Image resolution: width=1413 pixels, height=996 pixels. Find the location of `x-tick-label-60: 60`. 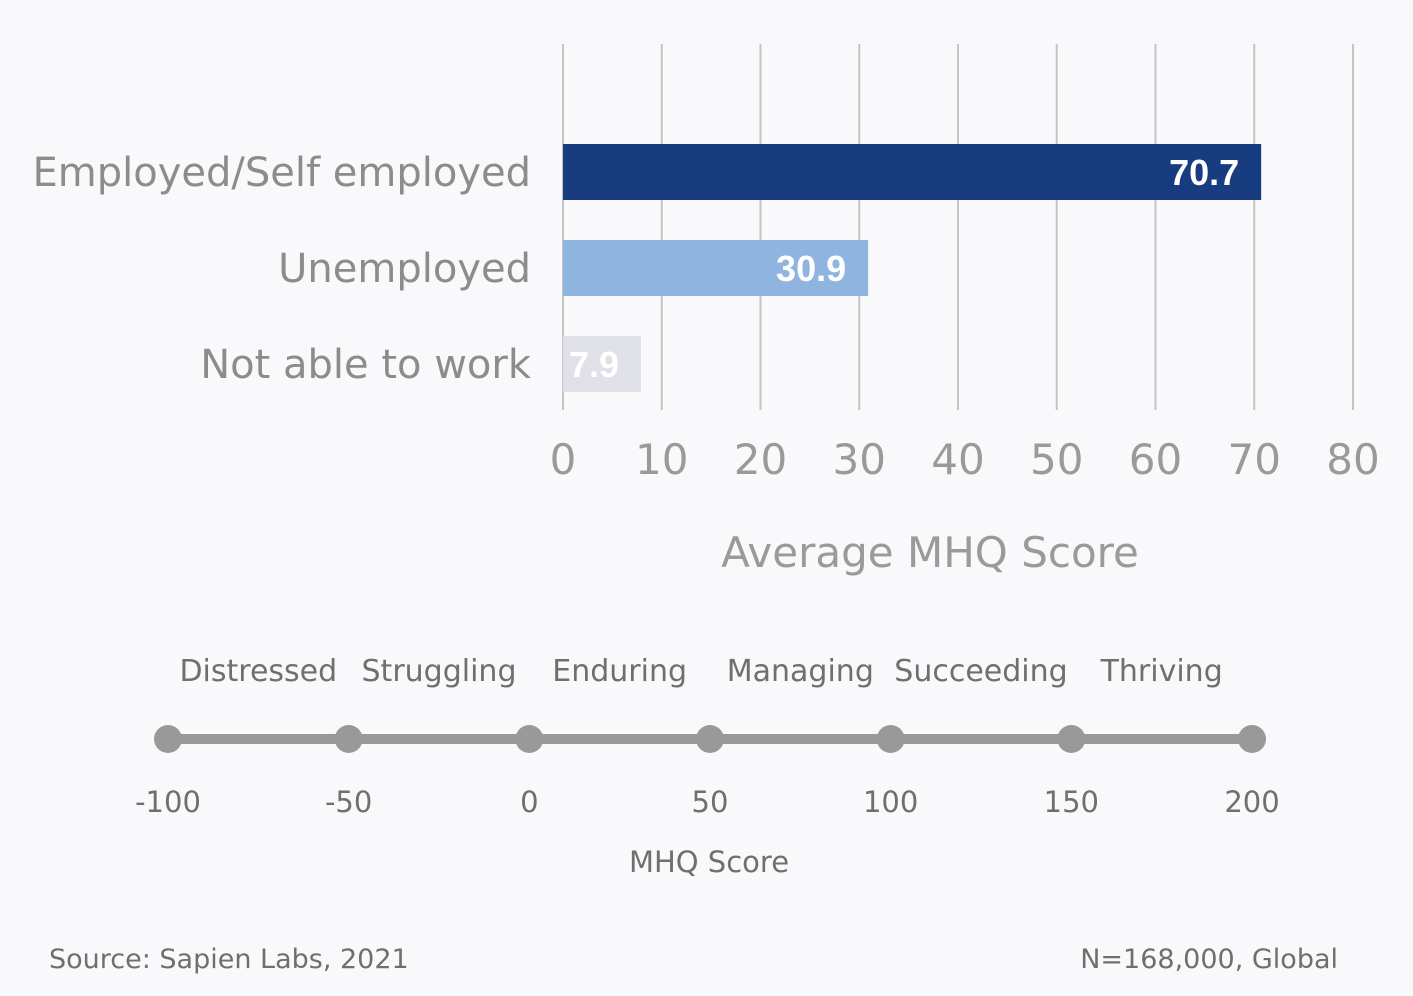

x-tick-label-60: 60 is located at coordinates (1155, 459).